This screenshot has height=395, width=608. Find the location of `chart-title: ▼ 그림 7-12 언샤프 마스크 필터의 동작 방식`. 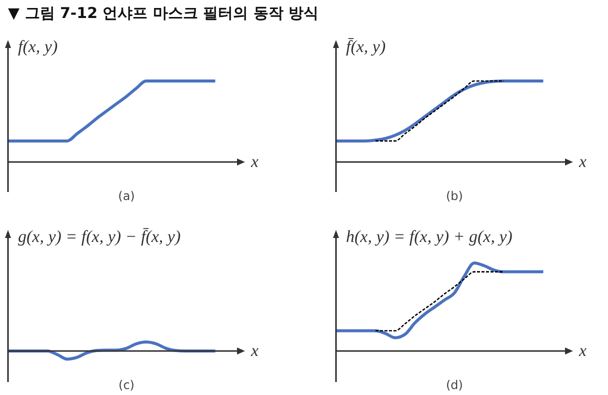

chart-title: ▼ 그림 7-12 언샤프 마스크 필터의 동작 방식 is located at coordinates (163, 13).